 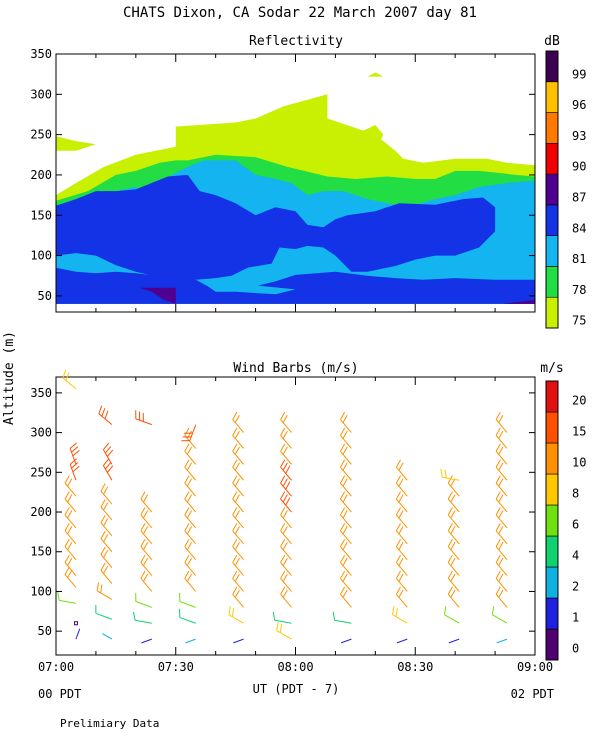 What do you see at coordinates (579, 198) in the screenshot?
I see `reflectivity-colorbar-label: 87` at bounding box center [579, 198].